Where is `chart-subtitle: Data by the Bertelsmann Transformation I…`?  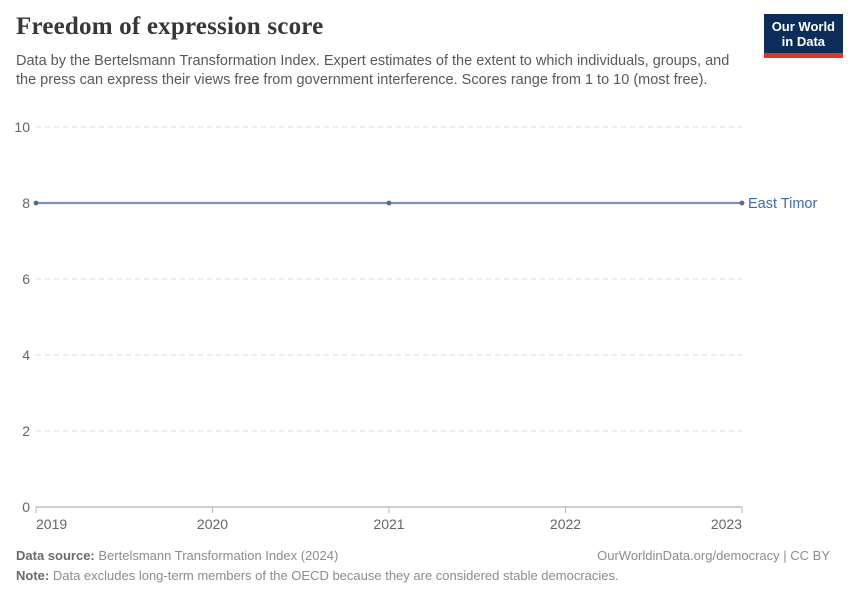 chart-subtitle: Data by the Bertelsmann Transformation I… is located at coordinates (373, 70).